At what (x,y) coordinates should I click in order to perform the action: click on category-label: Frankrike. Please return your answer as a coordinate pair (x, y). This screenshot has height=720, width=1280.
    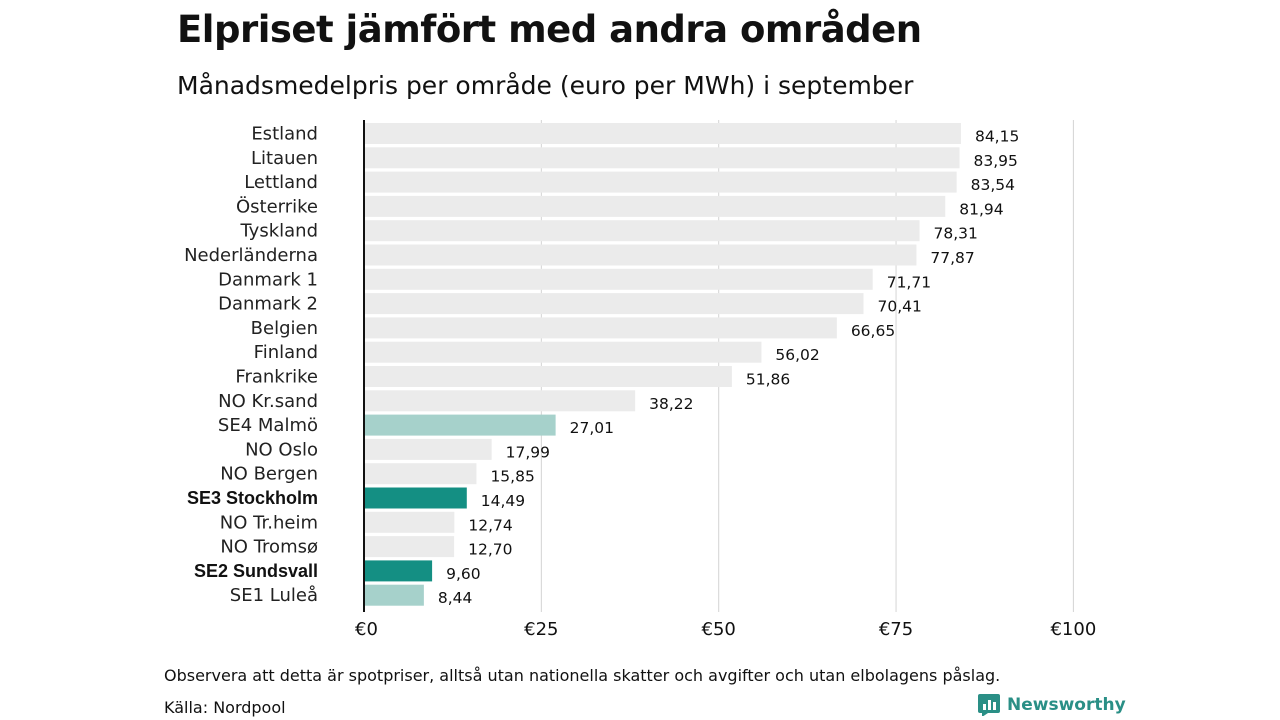
    Looking at the image, I should click on (276, 377).